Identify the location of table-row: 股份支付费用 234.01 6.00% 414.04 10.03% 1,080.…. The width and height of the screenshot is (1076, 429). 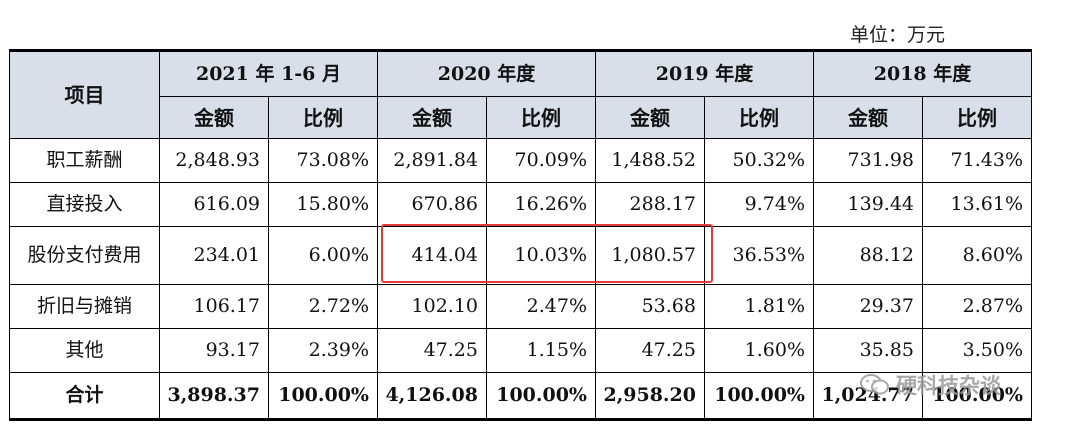
(520, 255).